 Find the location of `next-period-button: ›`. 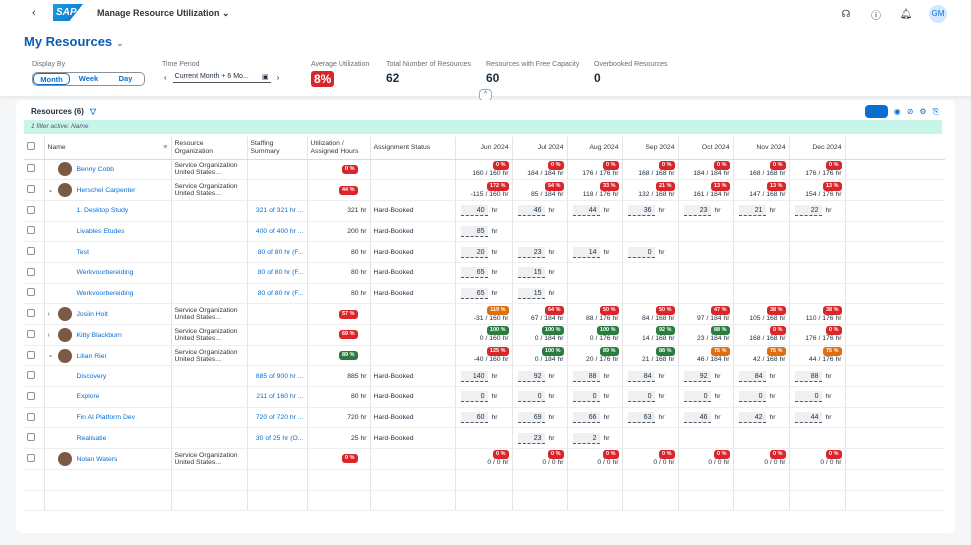

next-period-button: › is located at coordinates (278, 77).